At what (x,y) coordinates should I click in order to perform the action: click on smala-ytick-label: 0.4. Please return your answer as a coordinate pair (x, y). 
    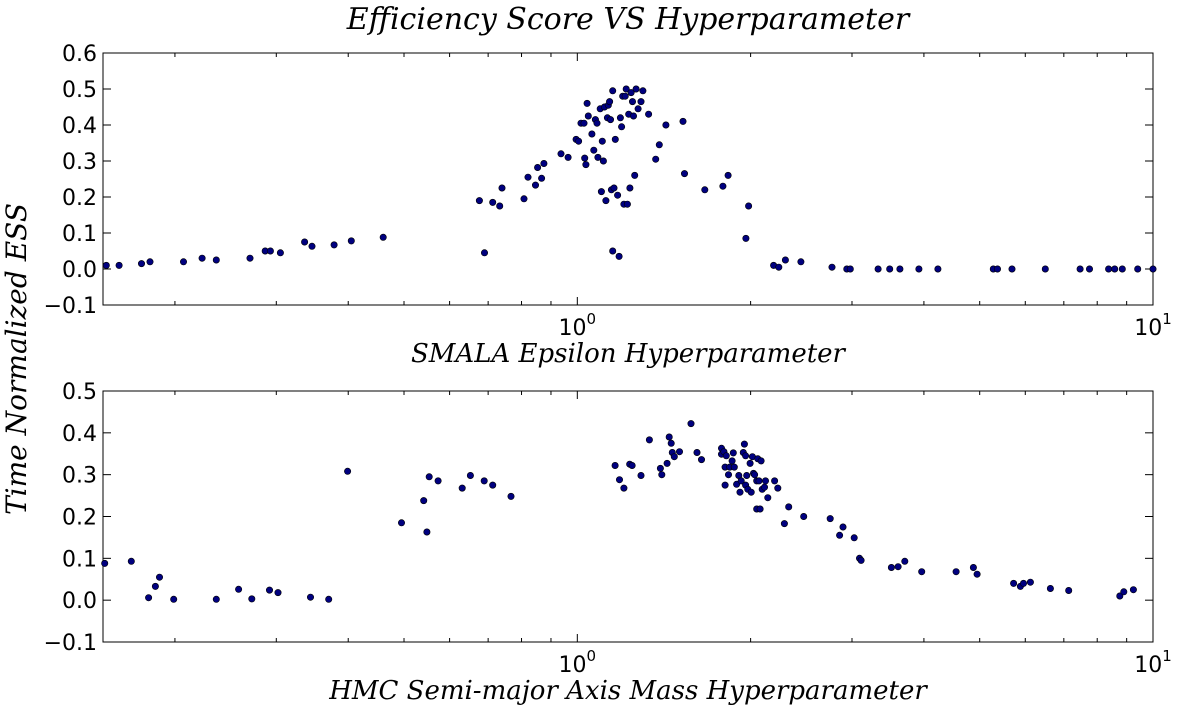
    Looking at the image, I should click on (79, 126).